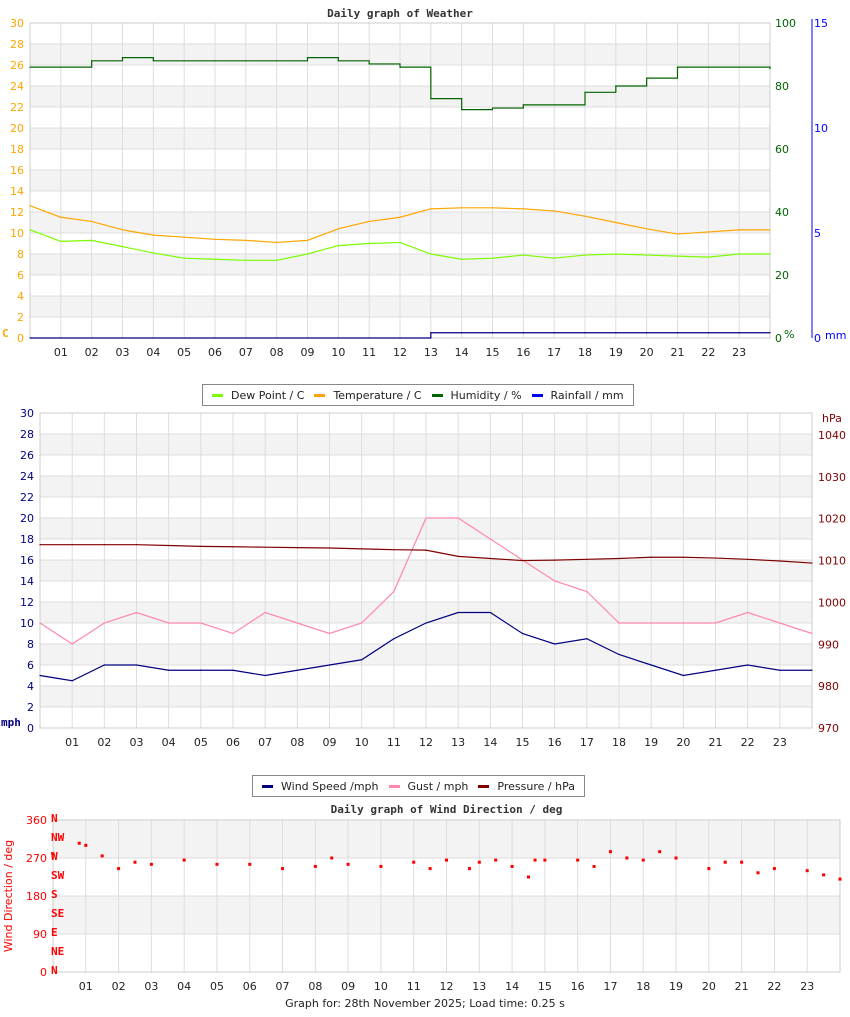 The width and height of the screenshot is (850, 1017). I want to click on y-right-tick-label: 0, so click(778, 338).